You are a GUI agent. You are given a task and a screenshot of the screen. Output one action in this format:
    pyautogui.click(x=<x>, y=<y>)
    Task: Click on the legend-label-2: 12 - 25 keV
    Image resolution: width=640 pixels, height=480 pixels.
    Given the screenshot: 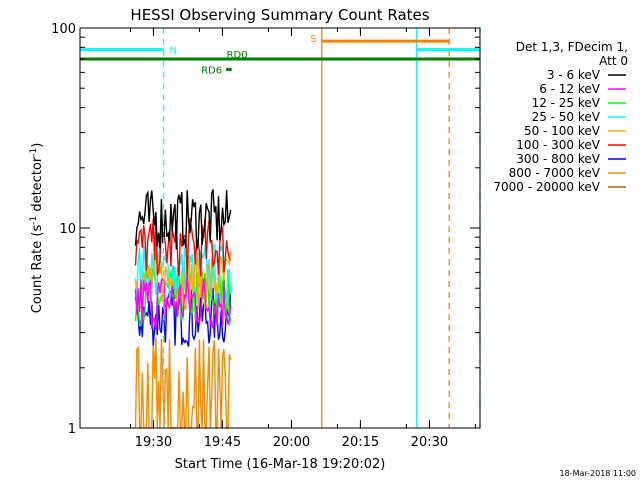 What is the action you would take?
    pyautogui.click(x=566, y=103)
    